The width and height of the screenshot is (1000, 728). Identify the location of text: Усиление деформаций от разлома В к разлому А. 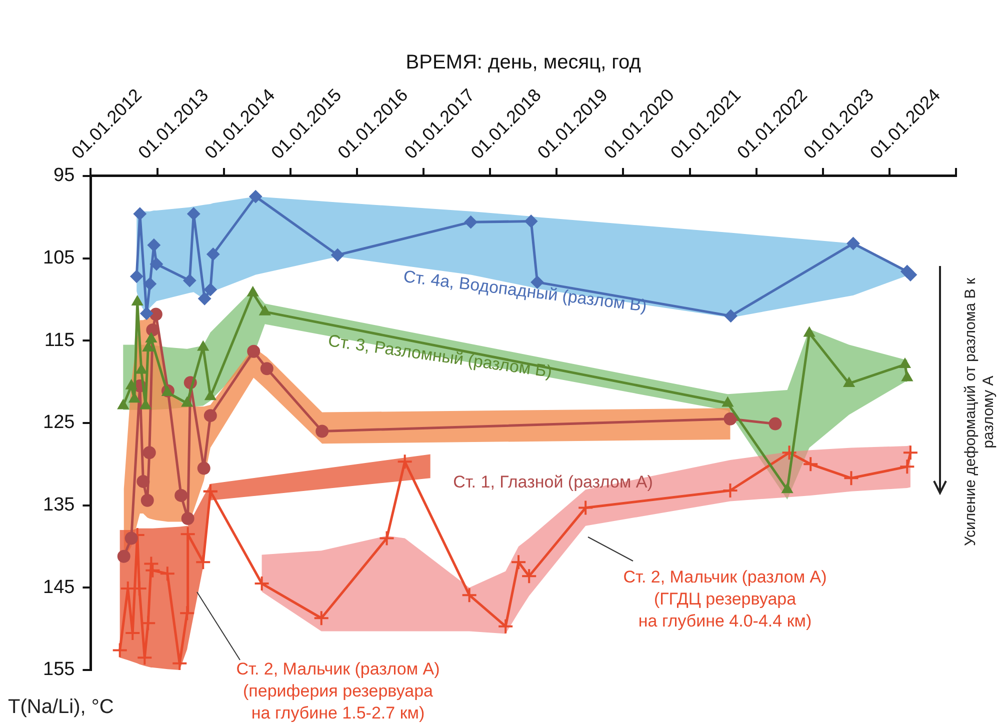
(980, 412).